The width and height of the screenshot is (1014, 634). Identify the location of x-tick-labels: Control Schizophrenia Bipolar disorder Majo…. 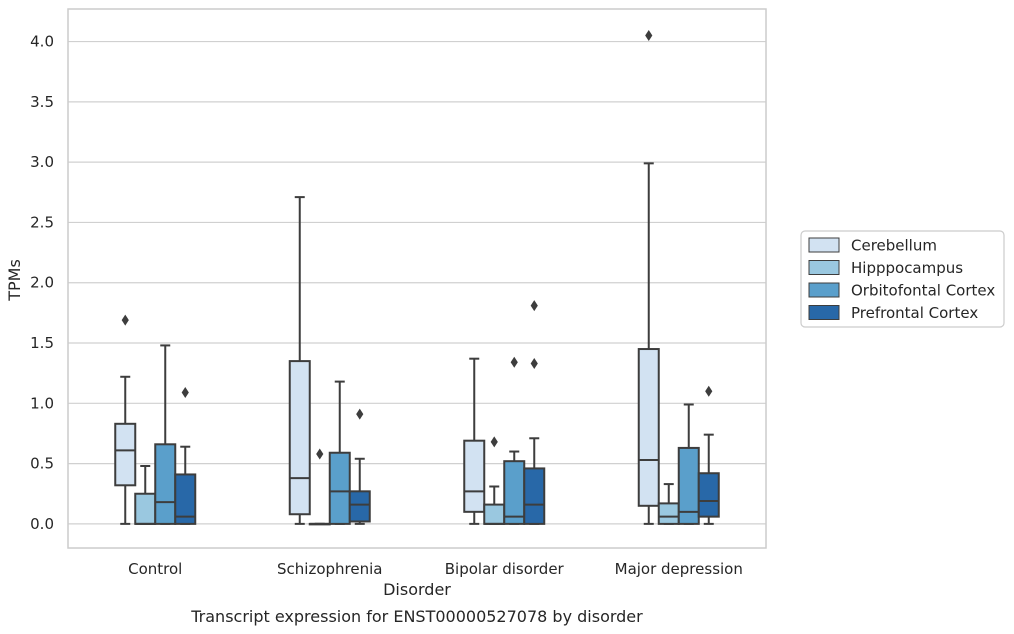
(435, 569).